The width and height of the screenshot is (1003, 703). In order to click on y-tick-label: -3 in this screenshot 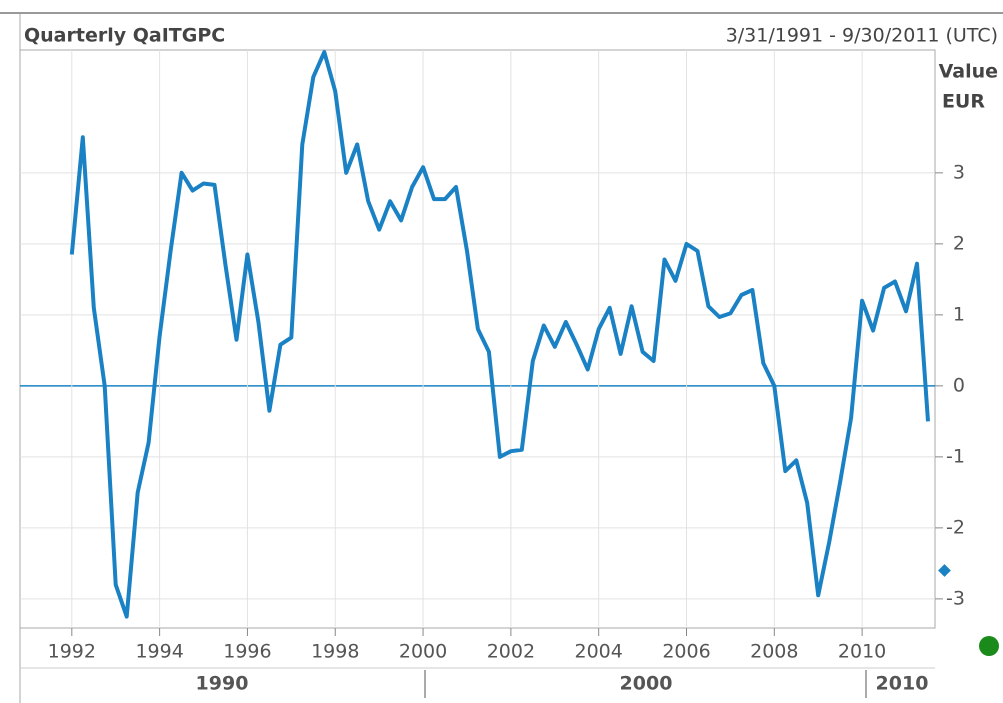, I will do `click(955, 598)`.